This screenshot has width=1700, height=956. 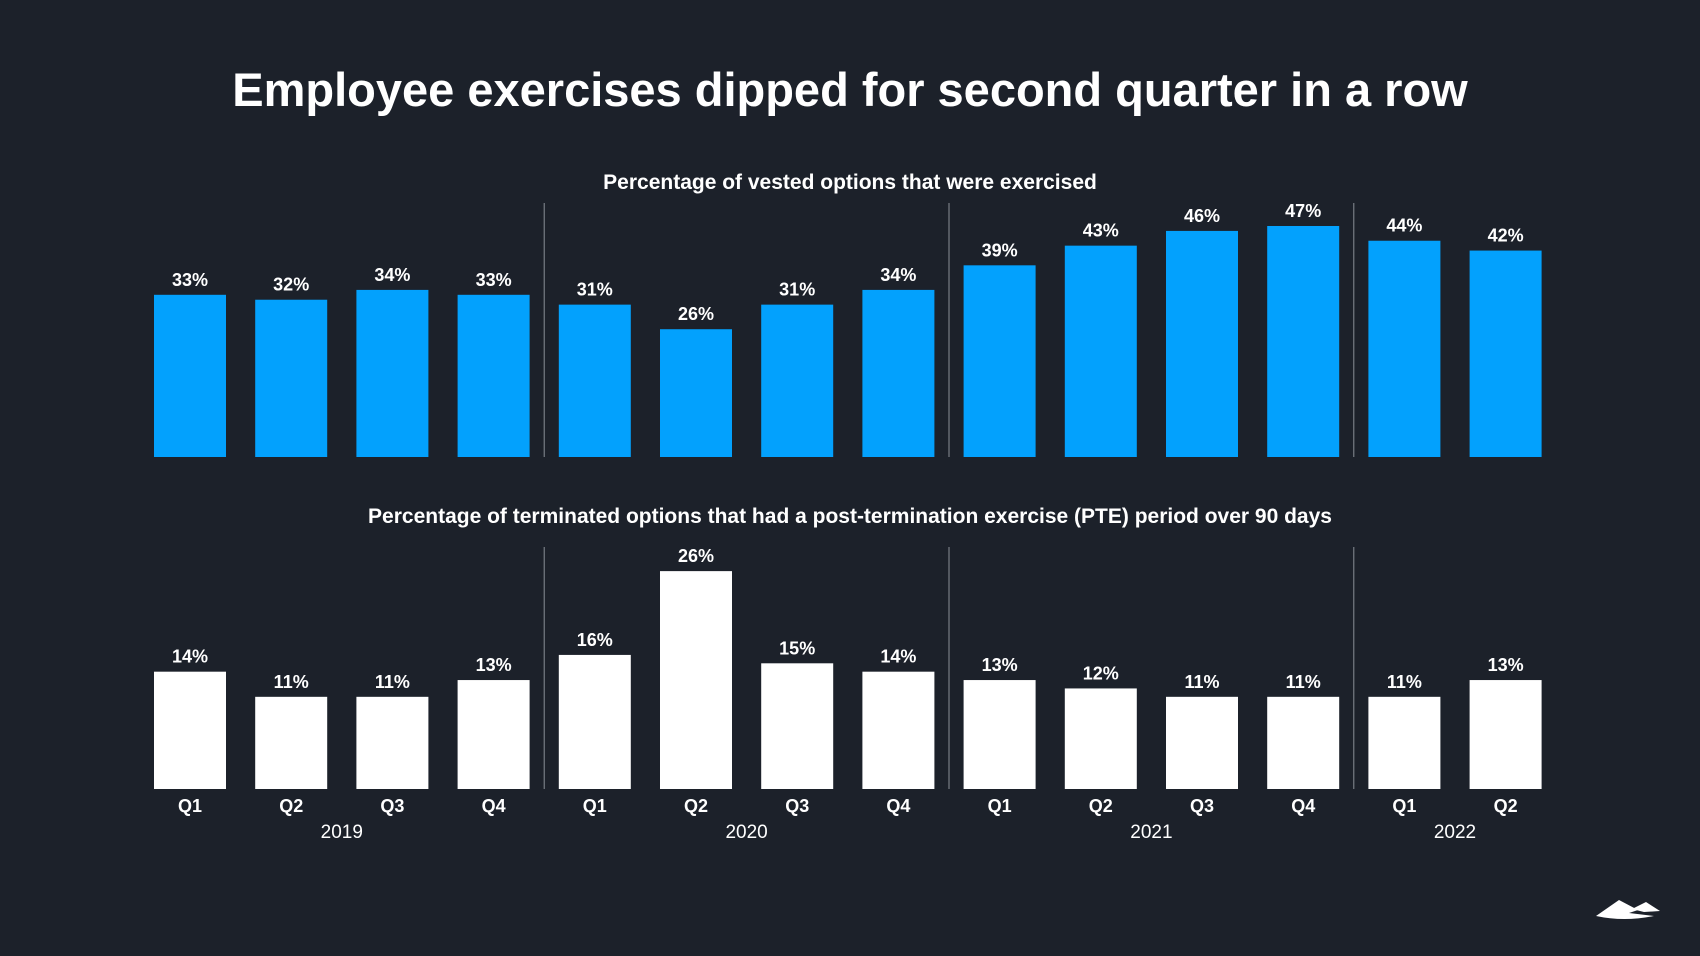 What do you see at coordinates (1404, 226) in the screenshot?
I see `data-label: 44%` at bounding box center [1404, 226].